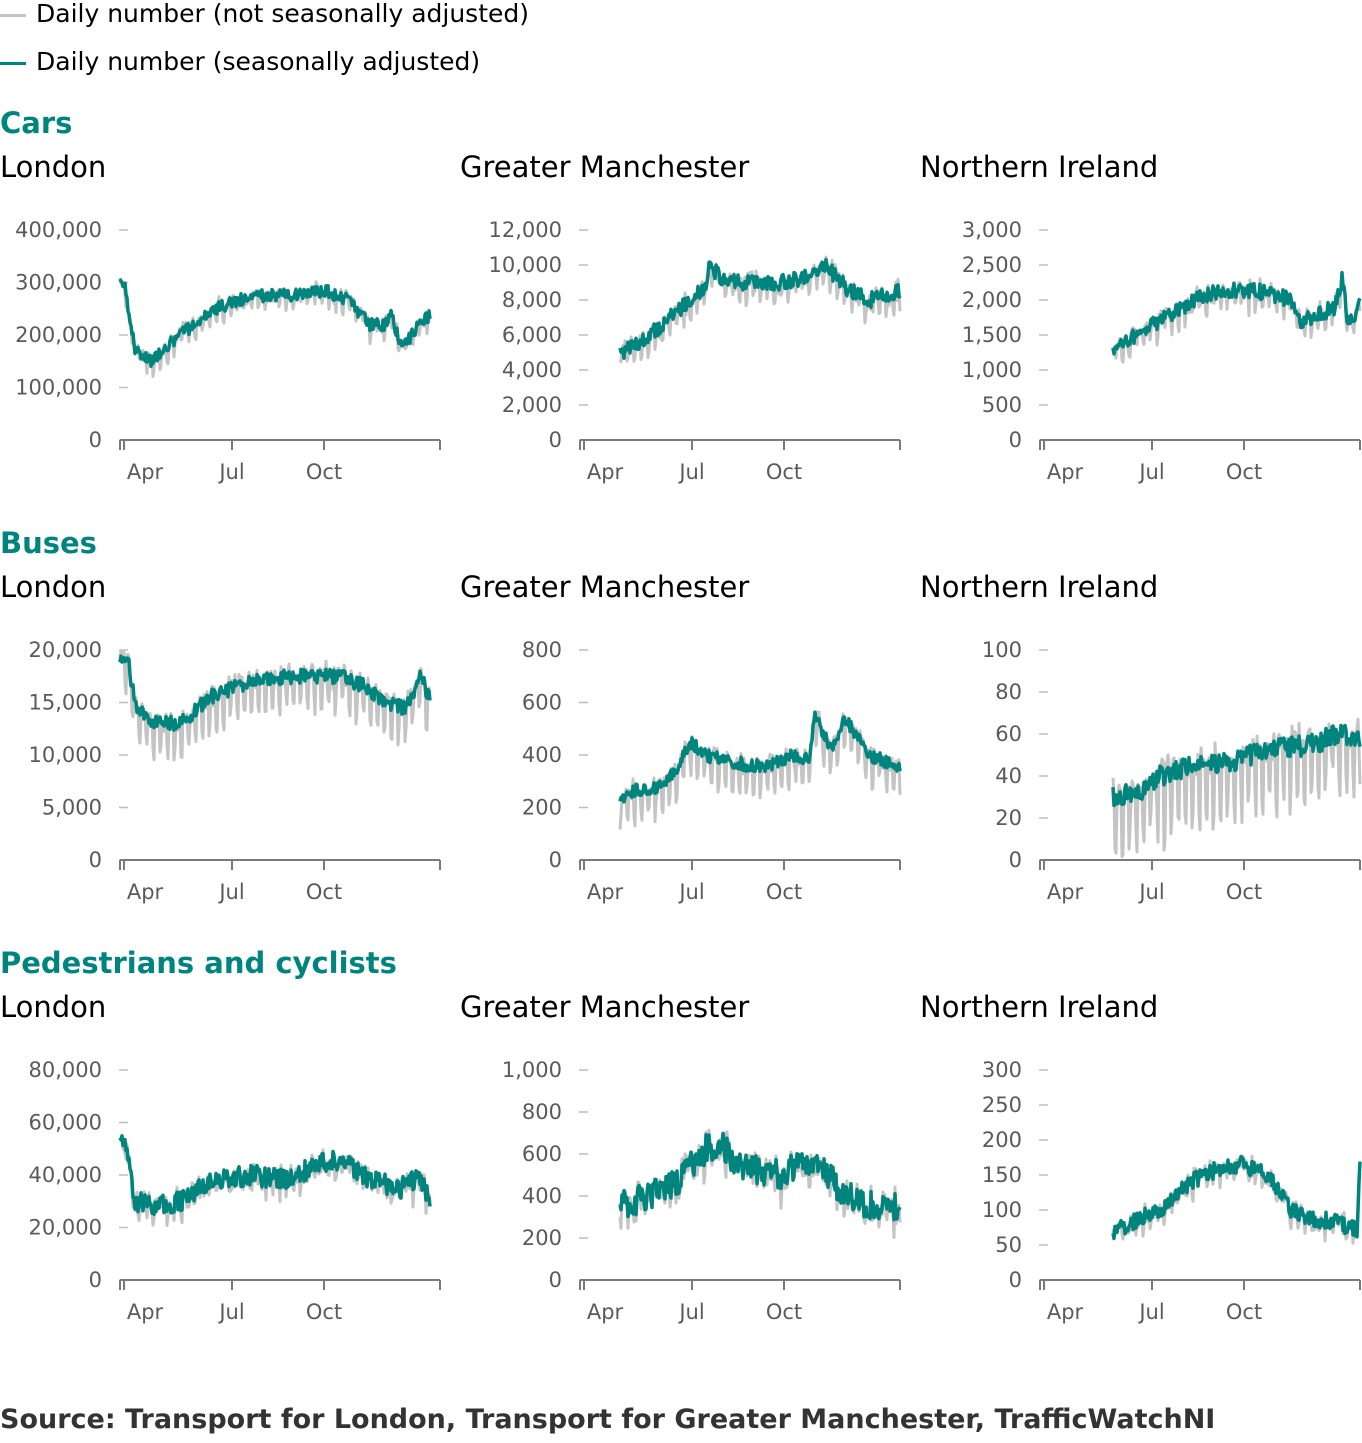 The width and height of the screenshot is (1362, 1443). What do you see at coordinates (283, 14) in the screenshot?
I see `legend-label: Daily number (not seasonally adjusted)` at bounding box center [283, 14].